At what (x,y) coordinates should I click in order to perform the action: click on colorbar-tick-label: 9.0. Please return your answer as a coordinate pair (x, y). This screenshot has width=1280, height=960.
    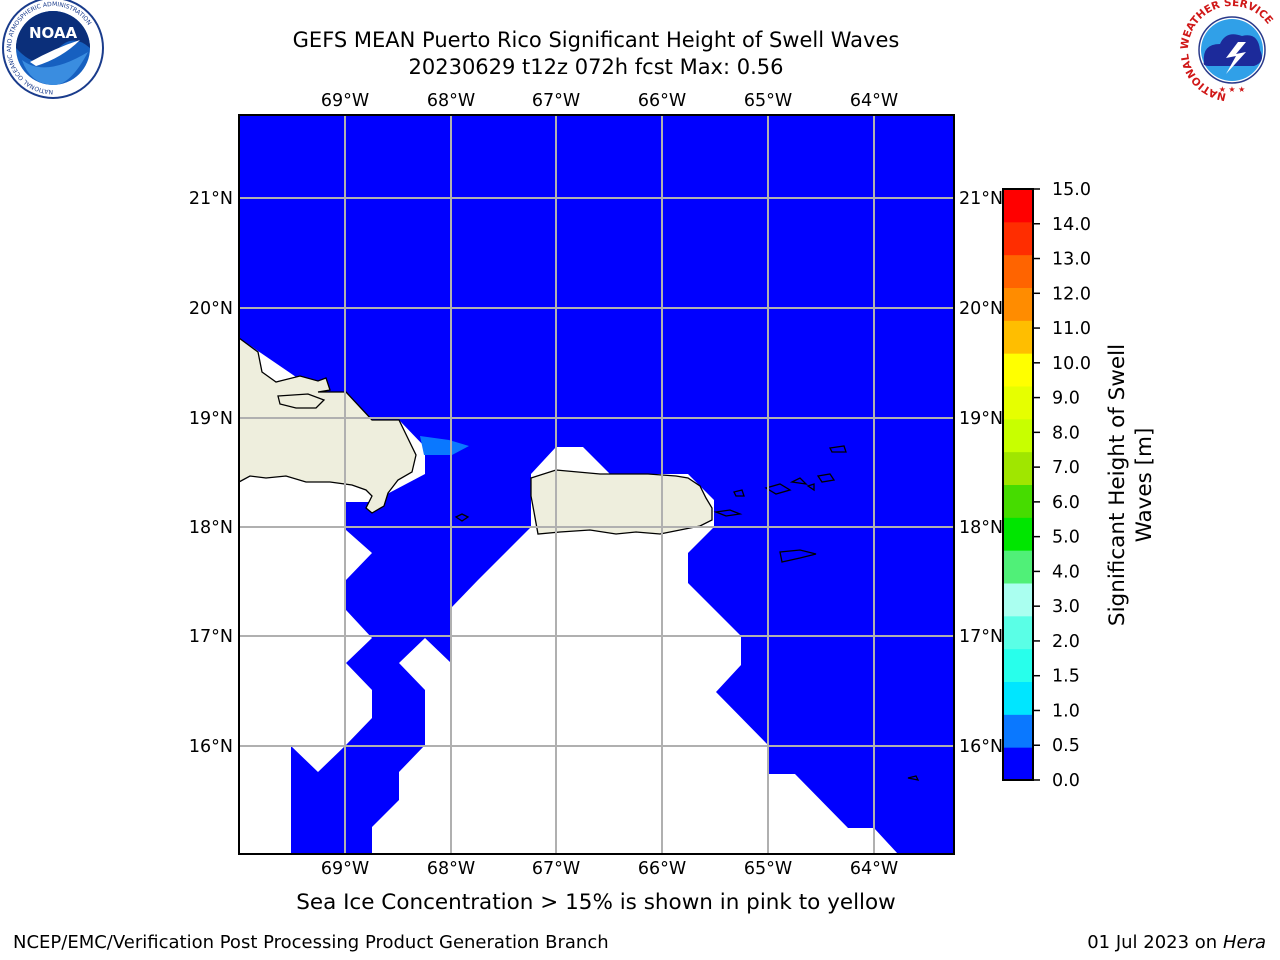
    Looking at the image, I should click on (1066, 399).